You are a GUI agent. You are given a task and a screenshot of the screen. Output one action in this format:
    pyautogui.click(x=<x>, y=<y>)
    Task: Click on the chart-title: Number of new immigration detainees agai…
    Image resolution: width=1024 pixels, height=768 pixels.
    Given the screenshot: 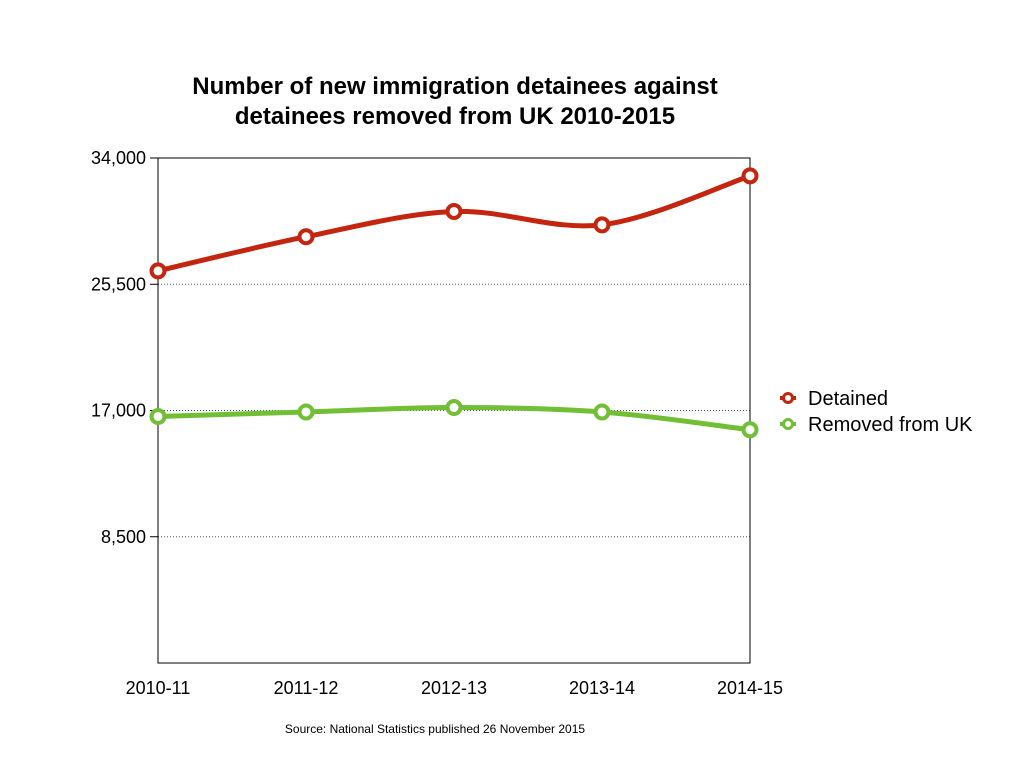 What is the action you would take?
    pyautogui.click(x=455, y=102)
    